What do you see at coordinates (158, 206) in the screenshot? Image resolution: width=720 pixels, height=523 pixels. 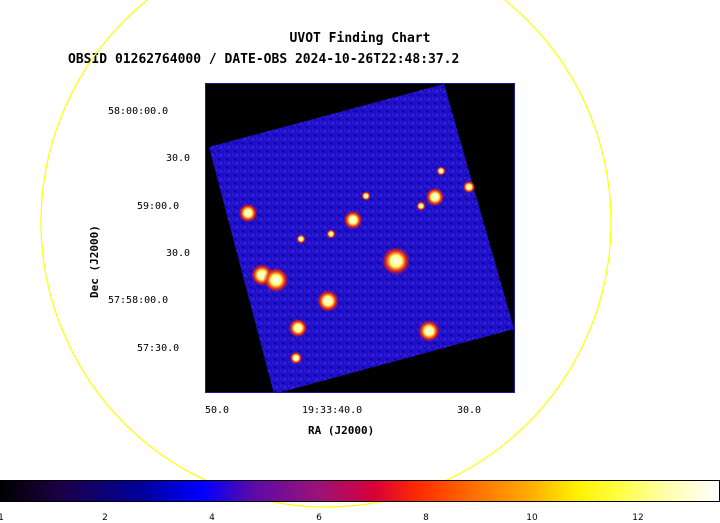 I see `y-tick-label: 59:00.0` at bounding box center [158, 206].